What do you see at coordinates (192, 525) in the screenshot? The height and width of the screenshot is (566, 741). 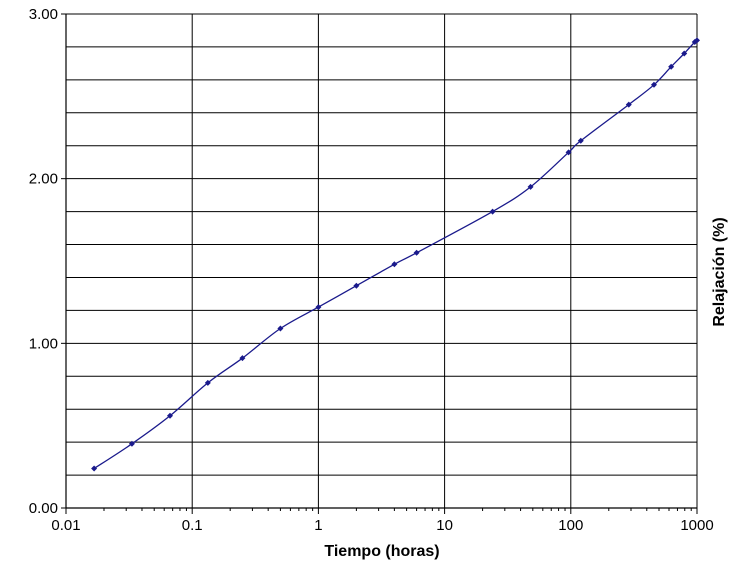 I see `x-tick-label: 0.1` at bounding box center [192, 525].